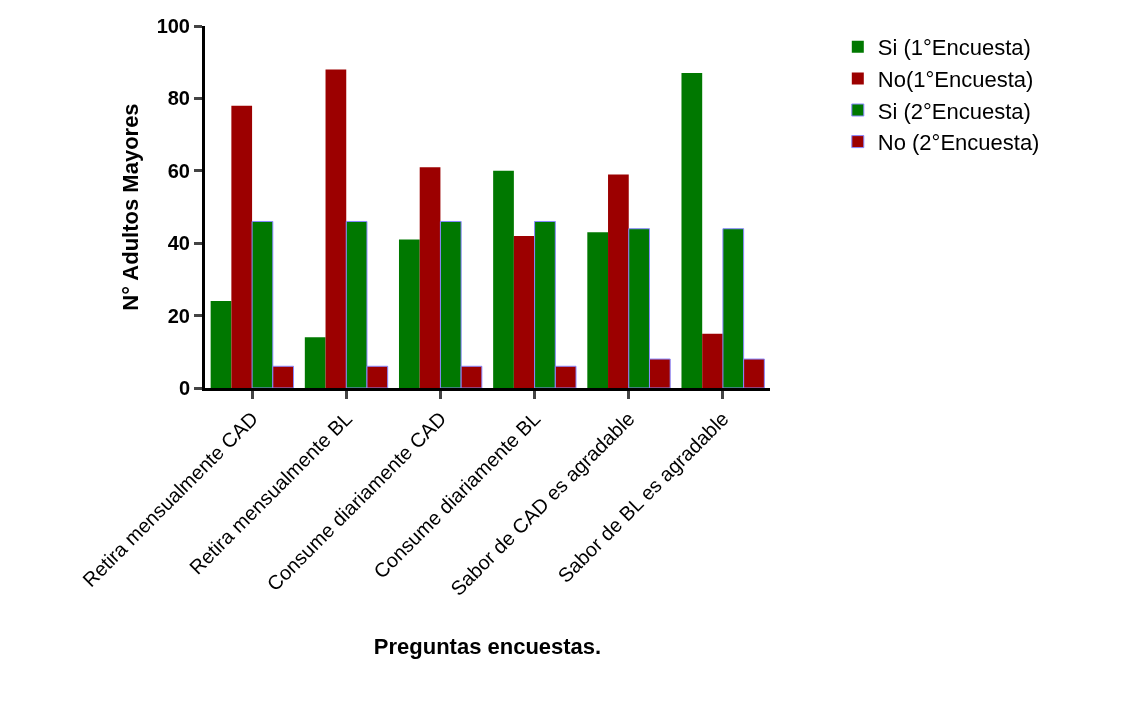 The image size is (1125, 721). What do you see at coordinates (178, 243) in the screenshot?
I see `y-tick-label: 40` at bounding box center [178, 243].